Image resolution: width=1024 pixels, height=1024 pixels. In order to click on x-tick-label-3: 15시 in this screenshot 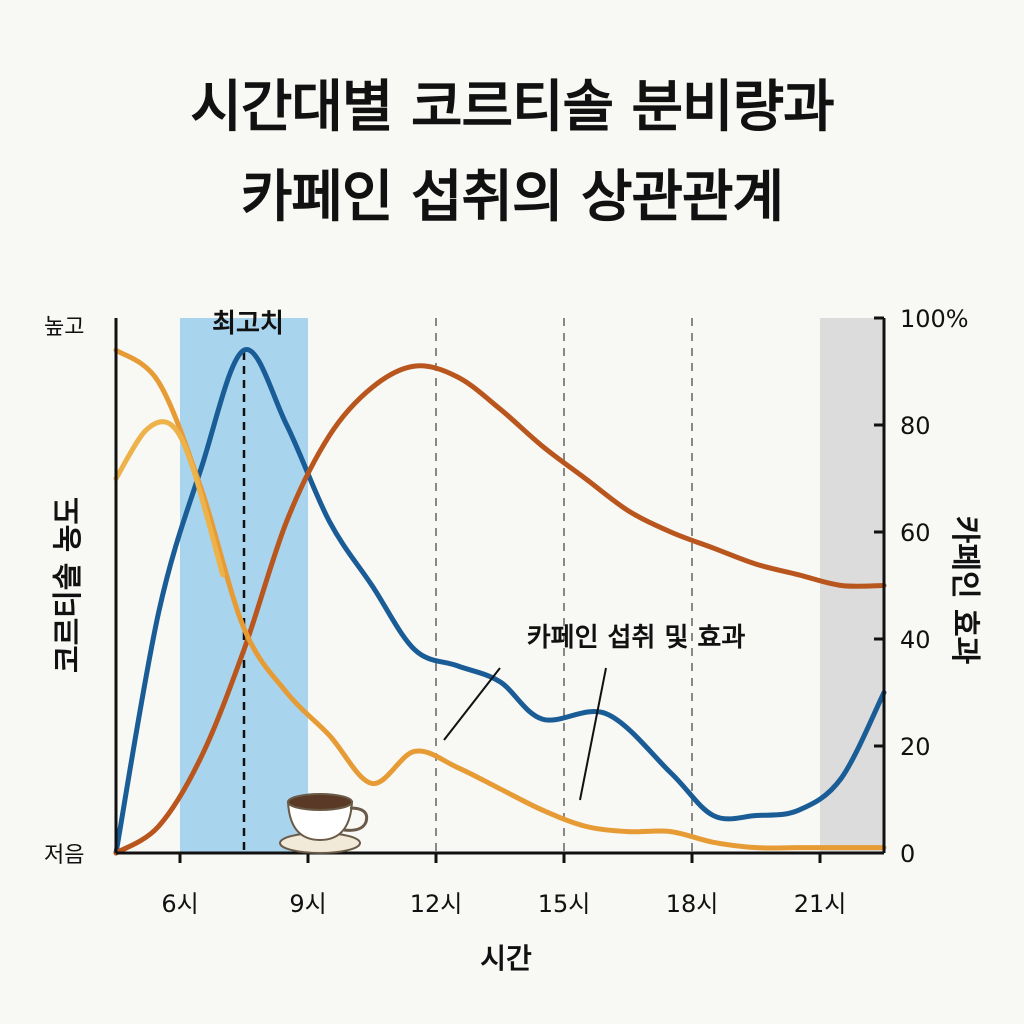, I will do `click(564, 904)`.